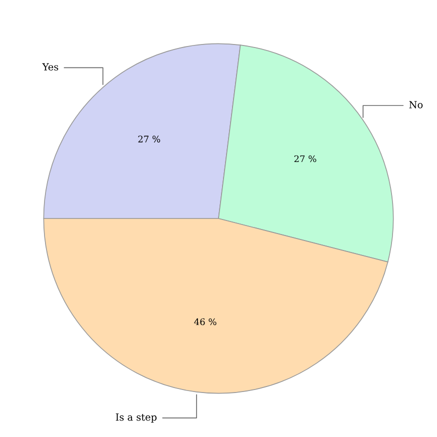 The image size is (437, 437). Describe the element at coordinates (416, 104) in the screenshot. I see `slice-label: No` at that location.